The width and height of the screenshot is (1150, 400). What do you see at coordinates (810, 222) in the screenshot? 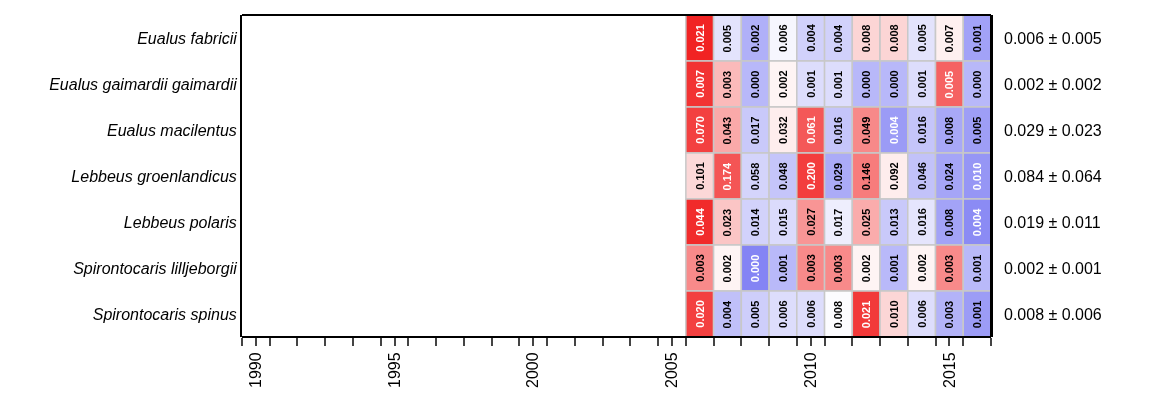
I see `data-label: 0.027` at bounding box center [810, 222].